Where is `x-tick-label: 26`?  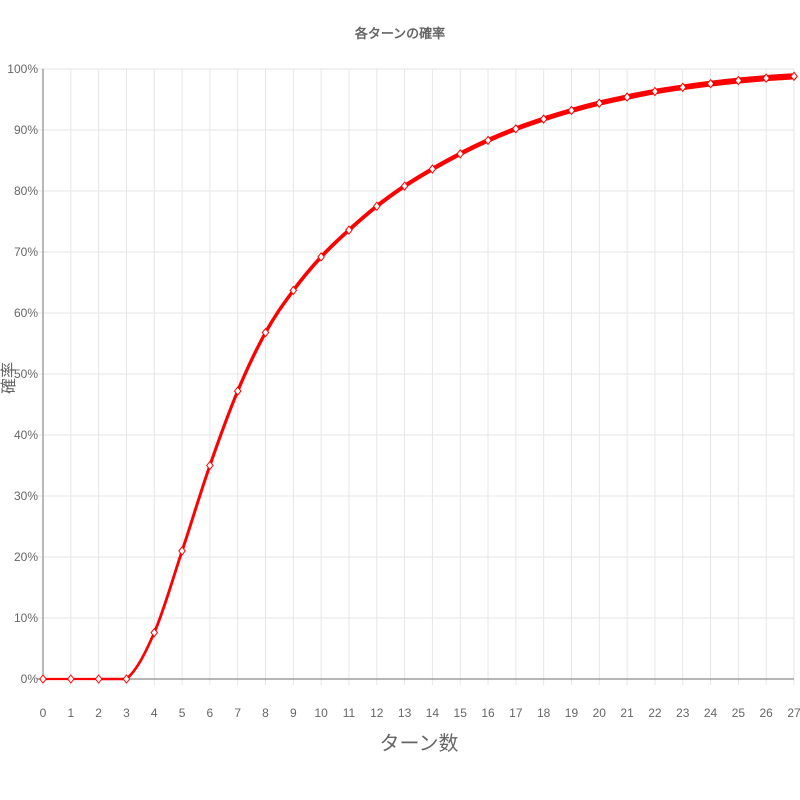
x-tick-label: 26 is located at coordinates (767, 713).